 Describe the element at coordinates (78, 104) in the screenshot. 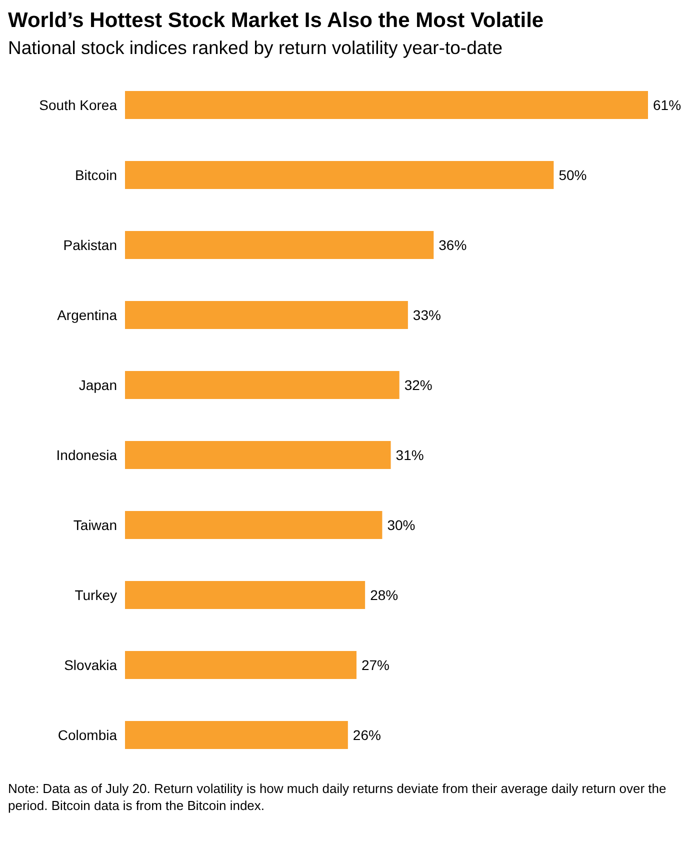

I see `y-tick-label: South Korea` at that location.